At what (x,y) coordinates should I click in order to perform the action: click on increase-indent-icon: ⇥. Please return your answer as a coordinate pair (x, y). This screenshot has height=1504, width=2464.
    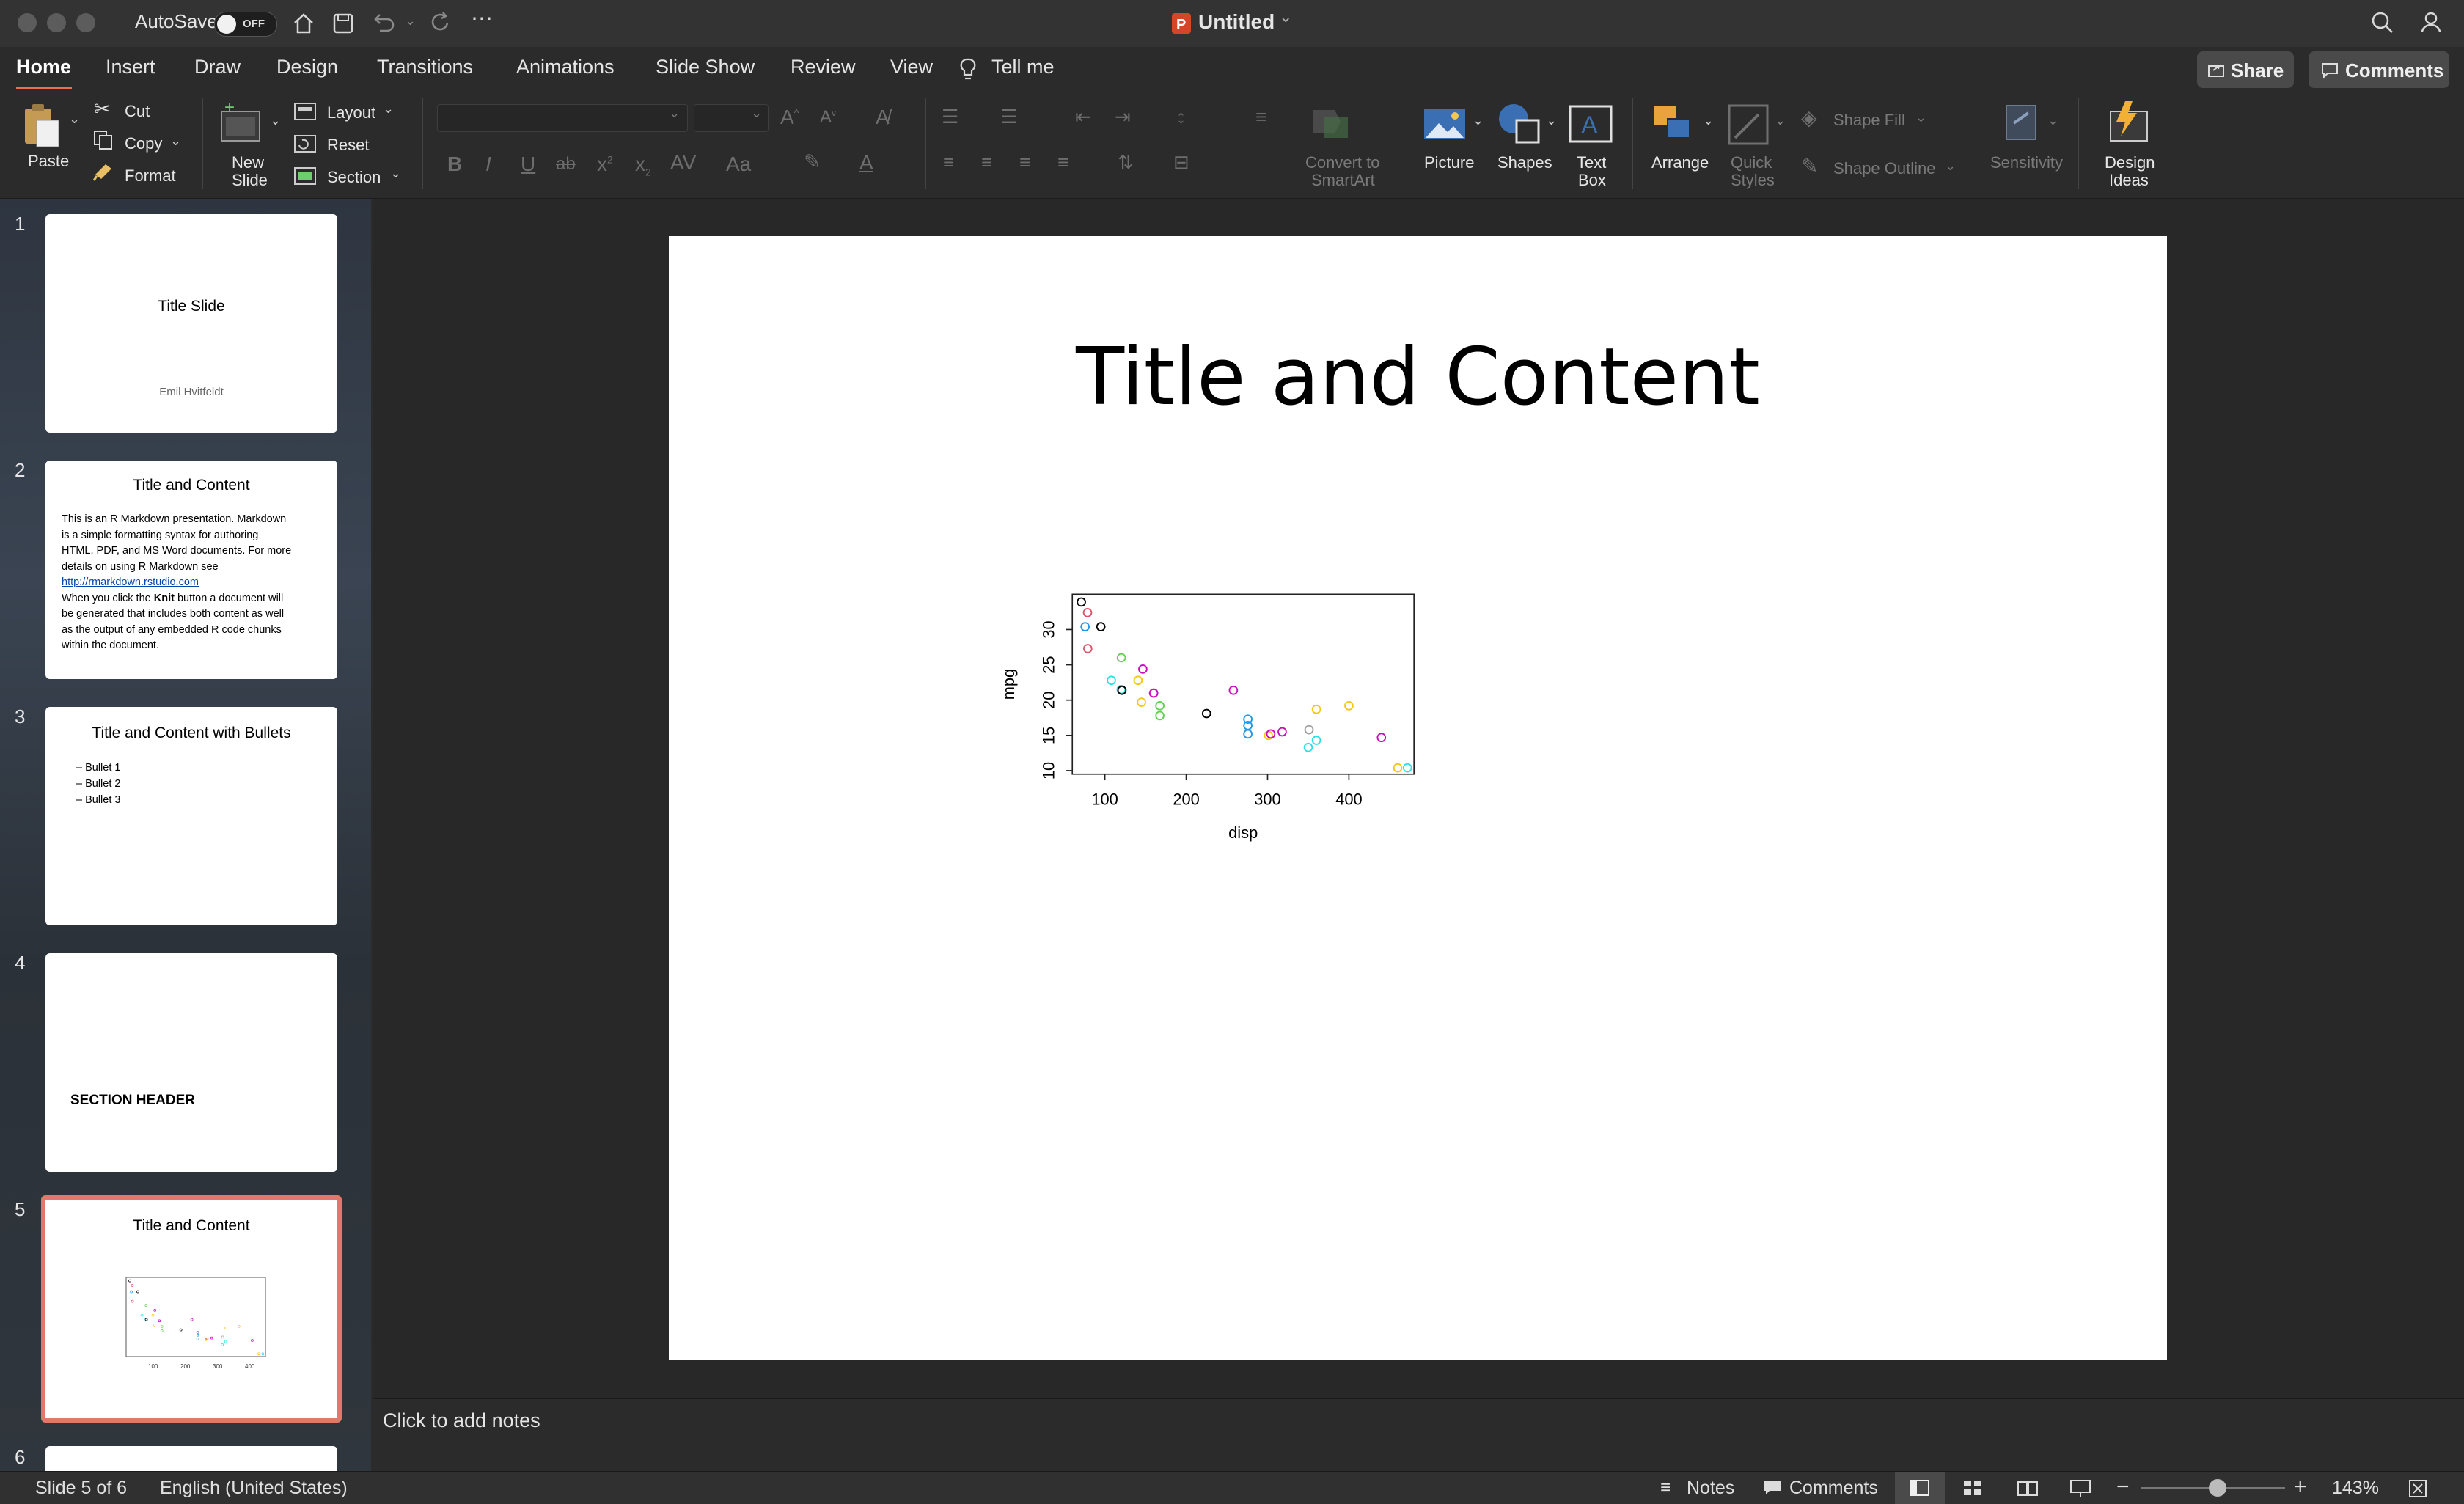
    Looking at the image, I should click on (1123, 117).